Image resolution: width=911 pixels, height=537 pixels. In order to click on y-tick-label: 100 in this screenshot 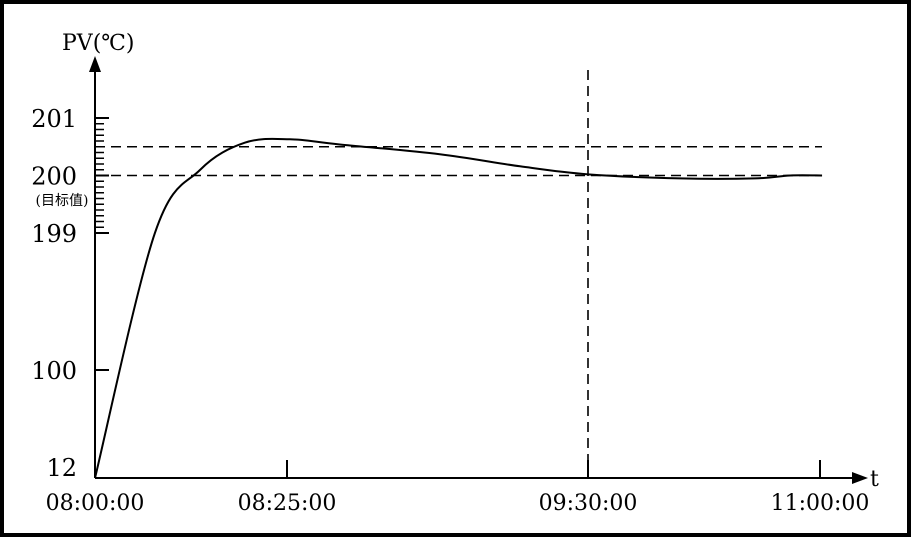, I will do `click(54, 371)`.